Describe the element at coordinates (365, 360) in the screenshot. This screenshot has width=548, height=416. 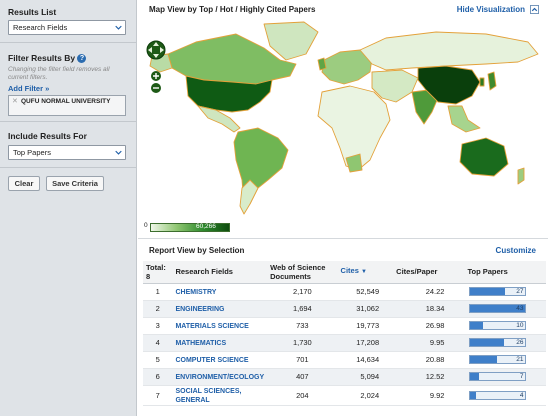
I see `cites-cell: 14,634` at that location.